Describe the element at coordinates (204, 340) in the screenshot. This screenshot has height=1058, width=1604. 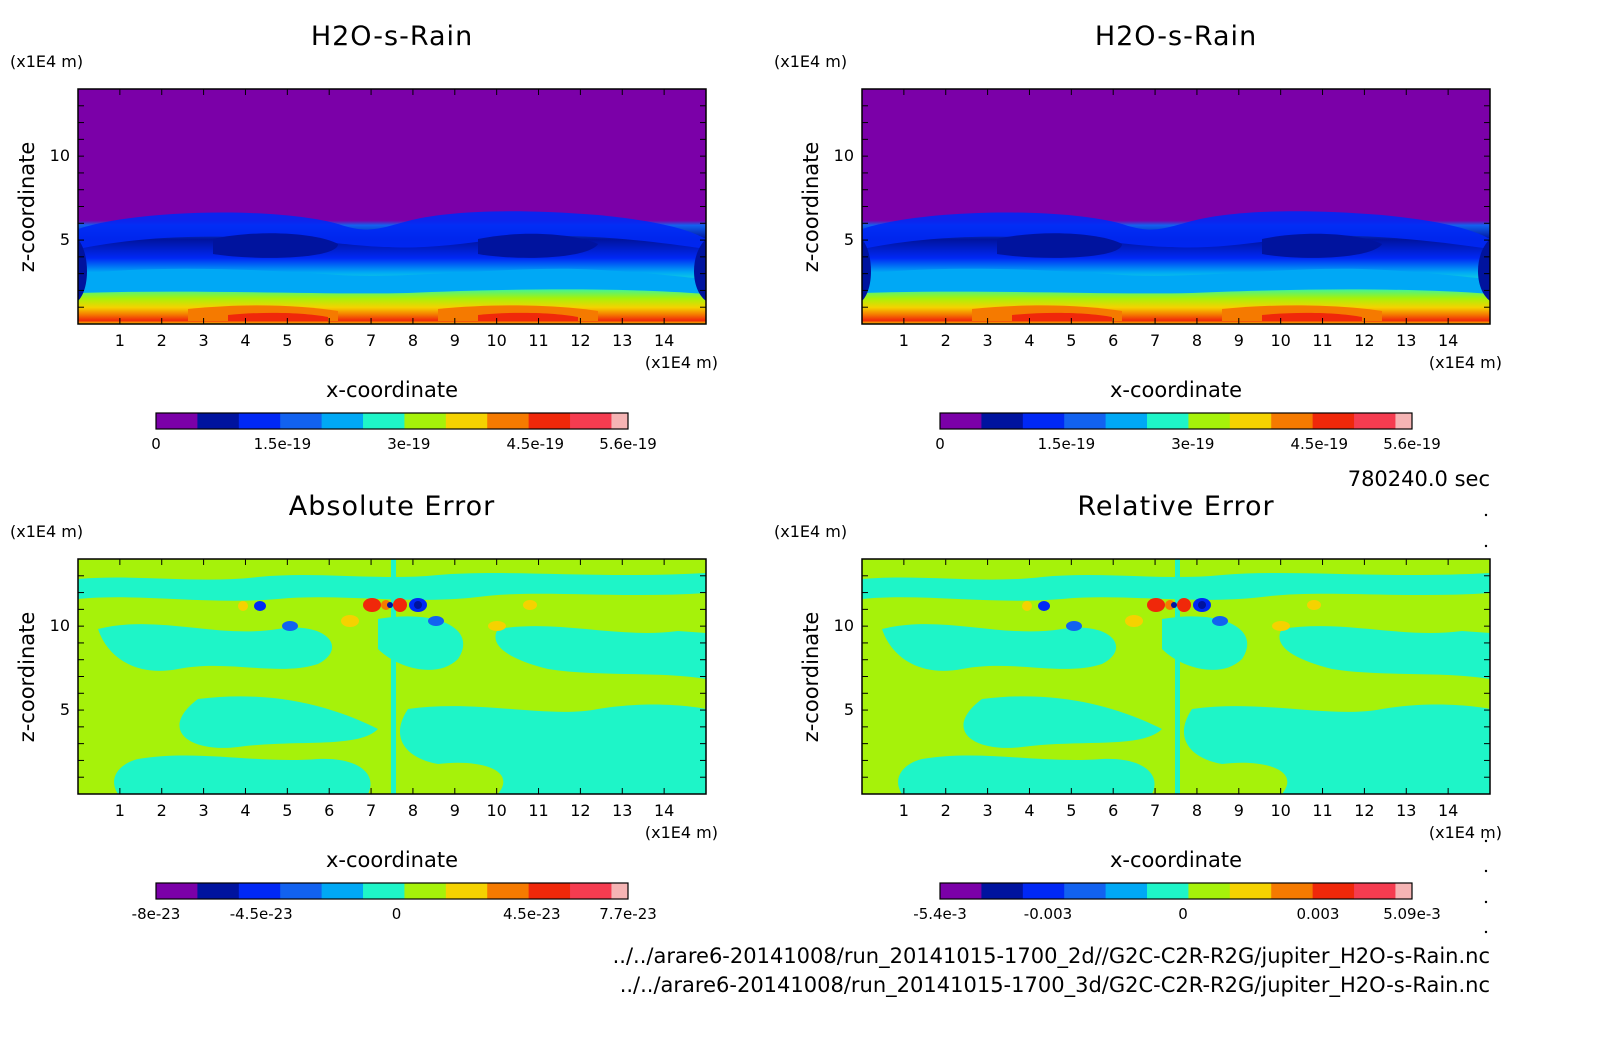
I see `x-tick-label: 3` at that location.